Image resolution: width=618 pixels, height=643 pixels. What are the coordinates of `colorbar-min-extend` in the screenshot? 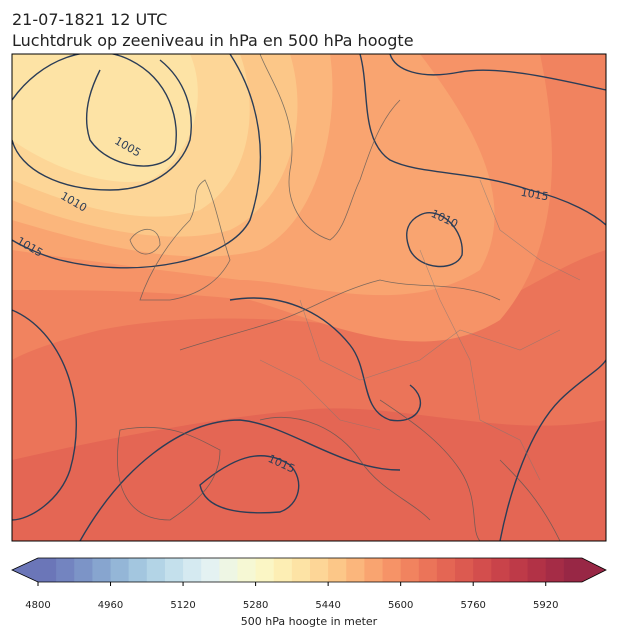 It's located at (25, 570).